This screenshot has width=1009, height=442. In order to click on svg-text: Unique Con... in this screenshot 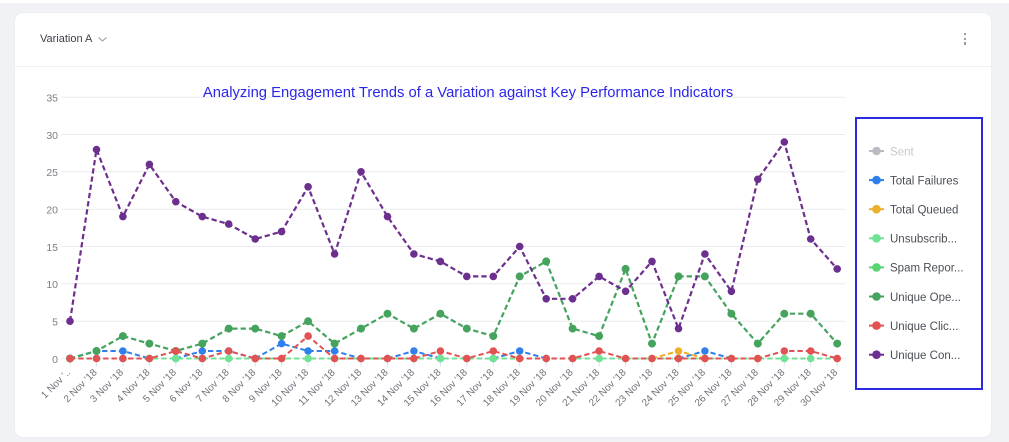, I will do `click(925, 356)`.